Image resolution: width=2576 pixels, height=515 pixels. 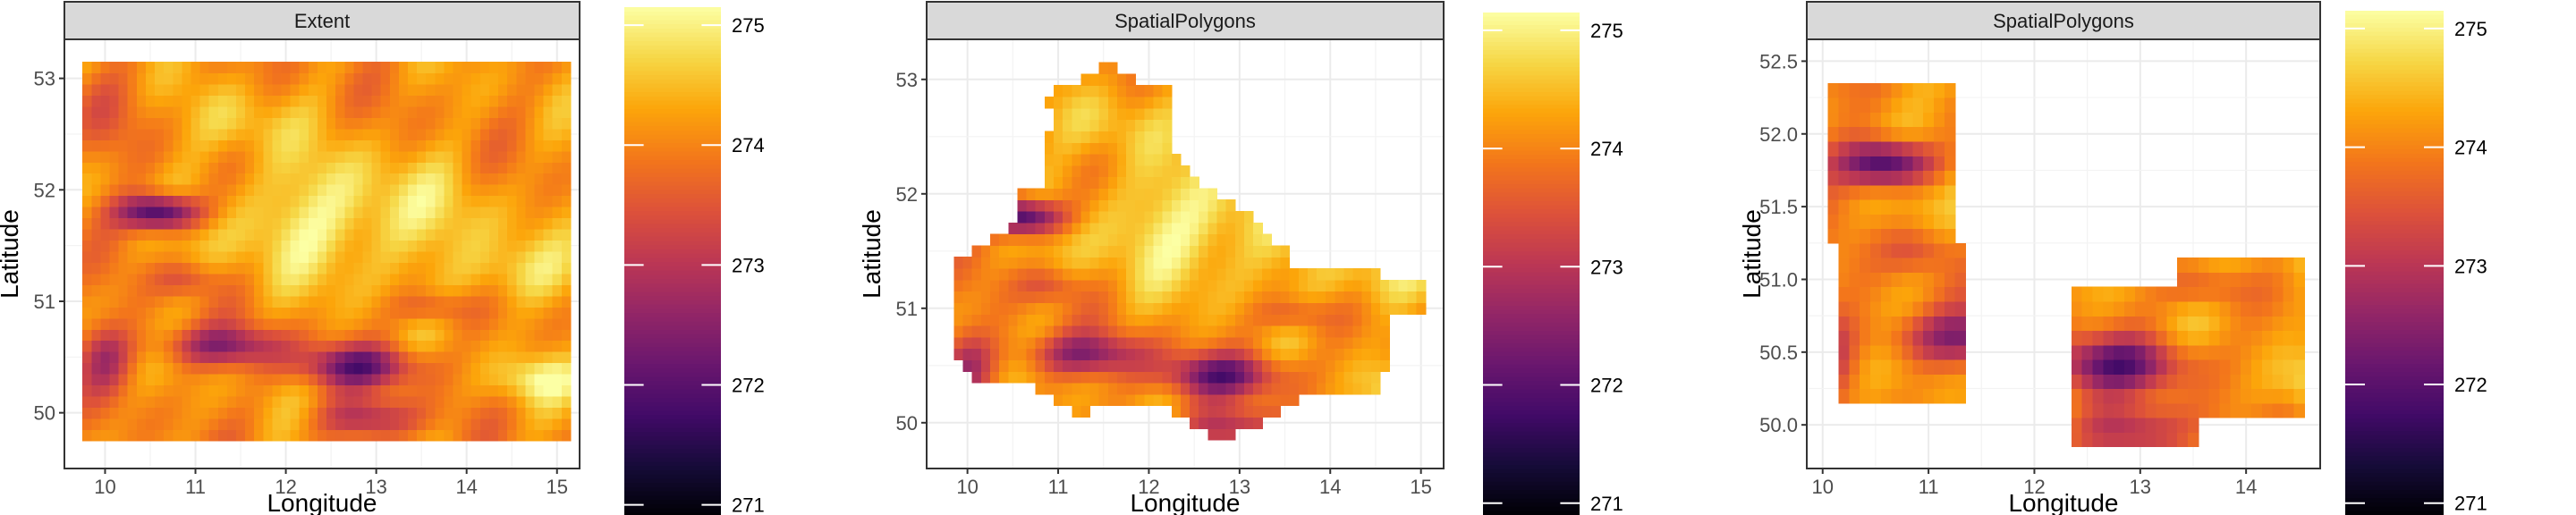 What do you see at coordinates (2063, 21) in the screenshot?
I see `facet-title: SpatialPolygons` at bounding box center [2063, 21].